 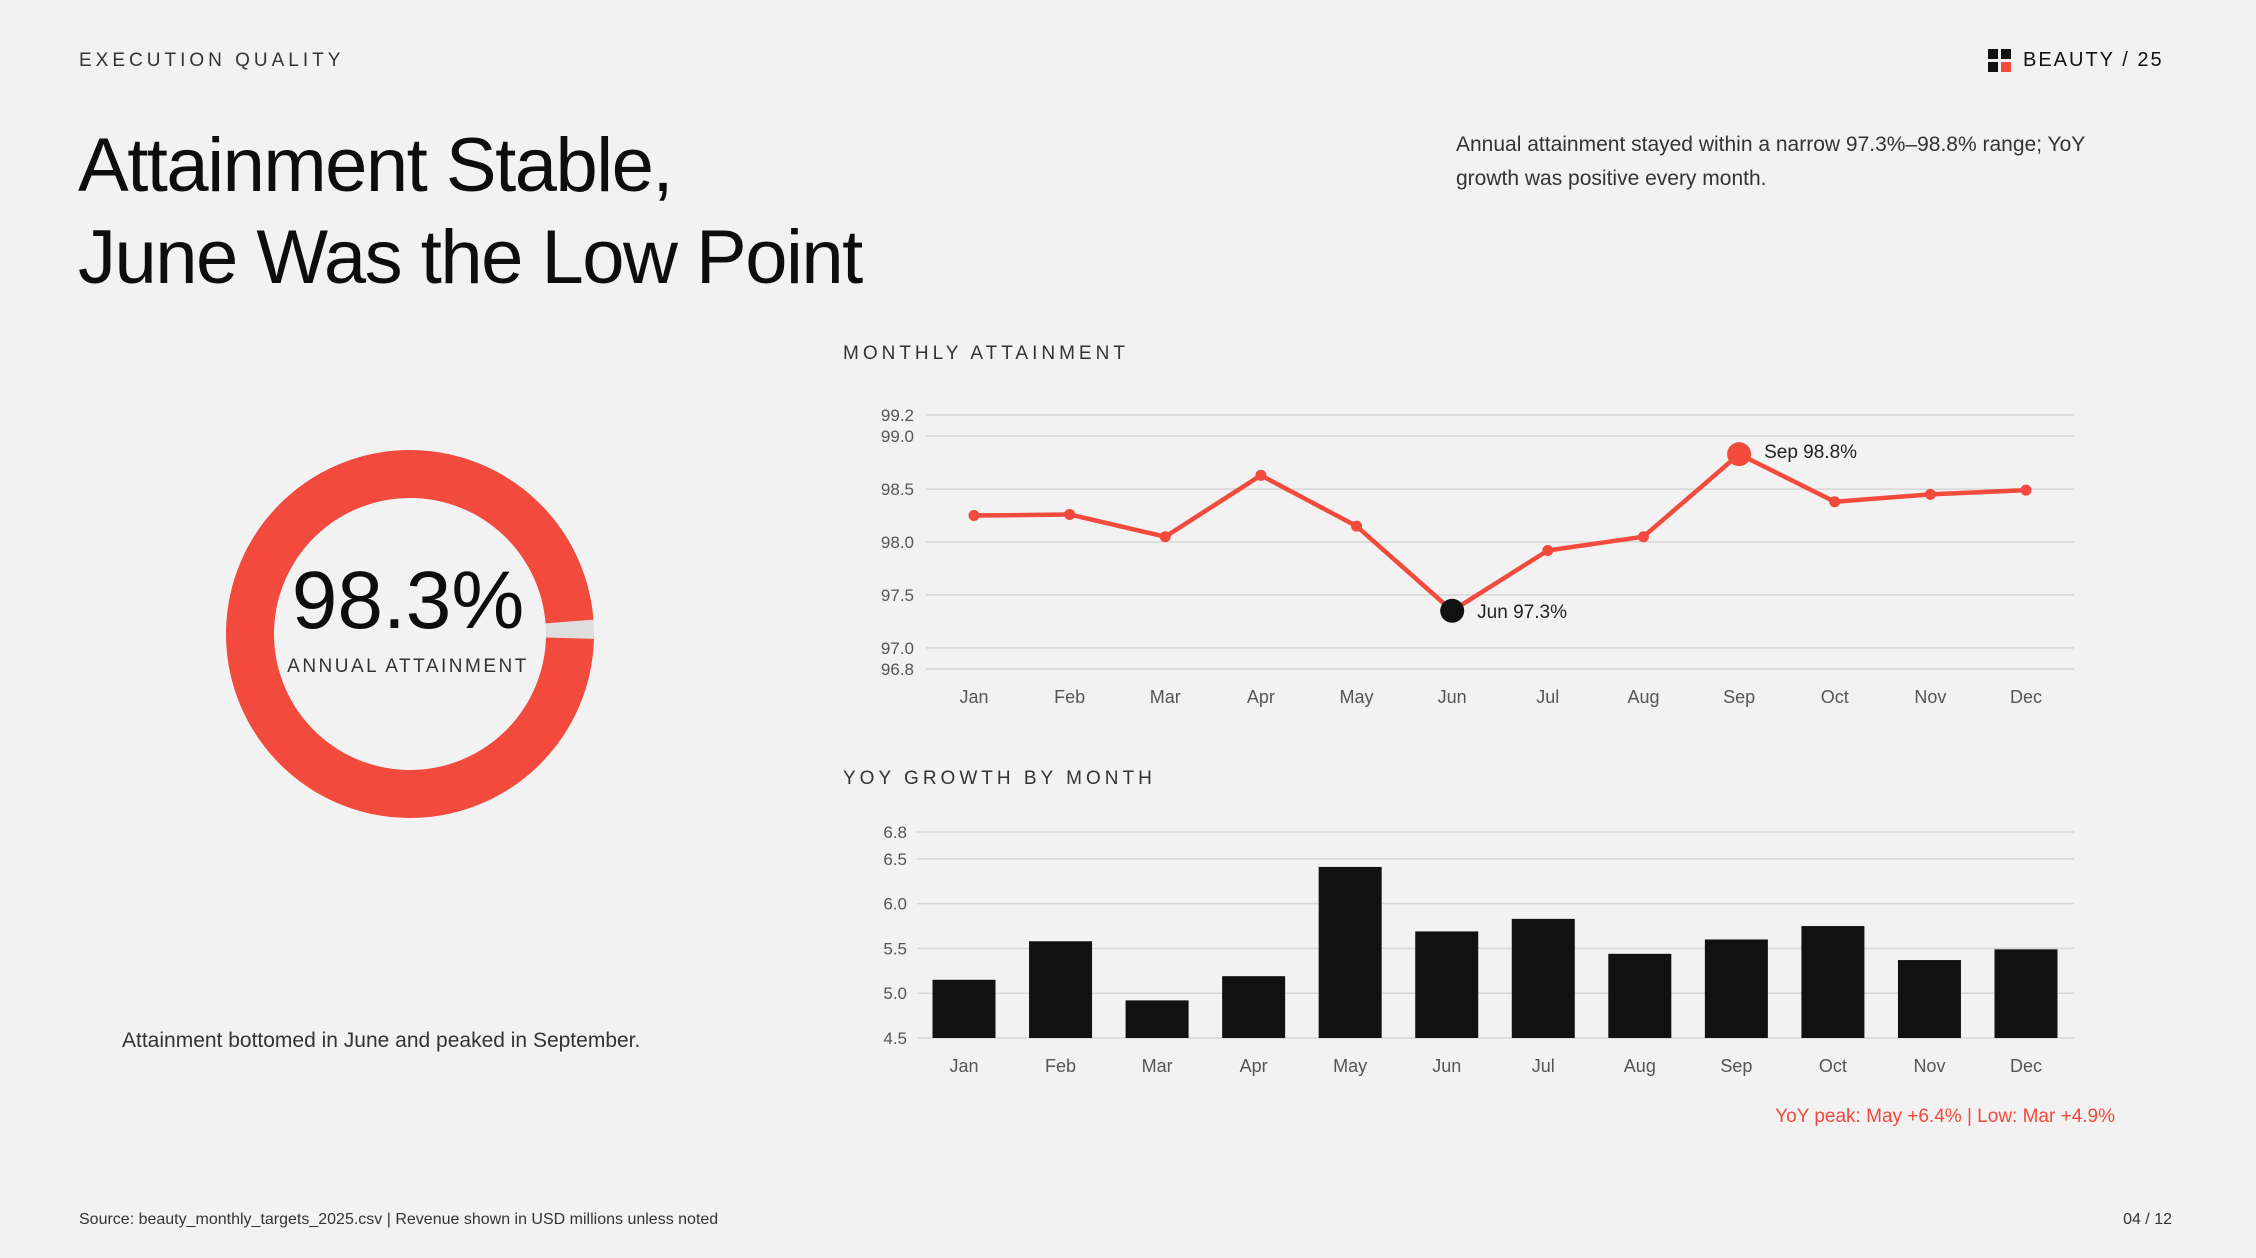 I want to click on brand-label: BEAUTY / 25, so click(x=2093, y=59).